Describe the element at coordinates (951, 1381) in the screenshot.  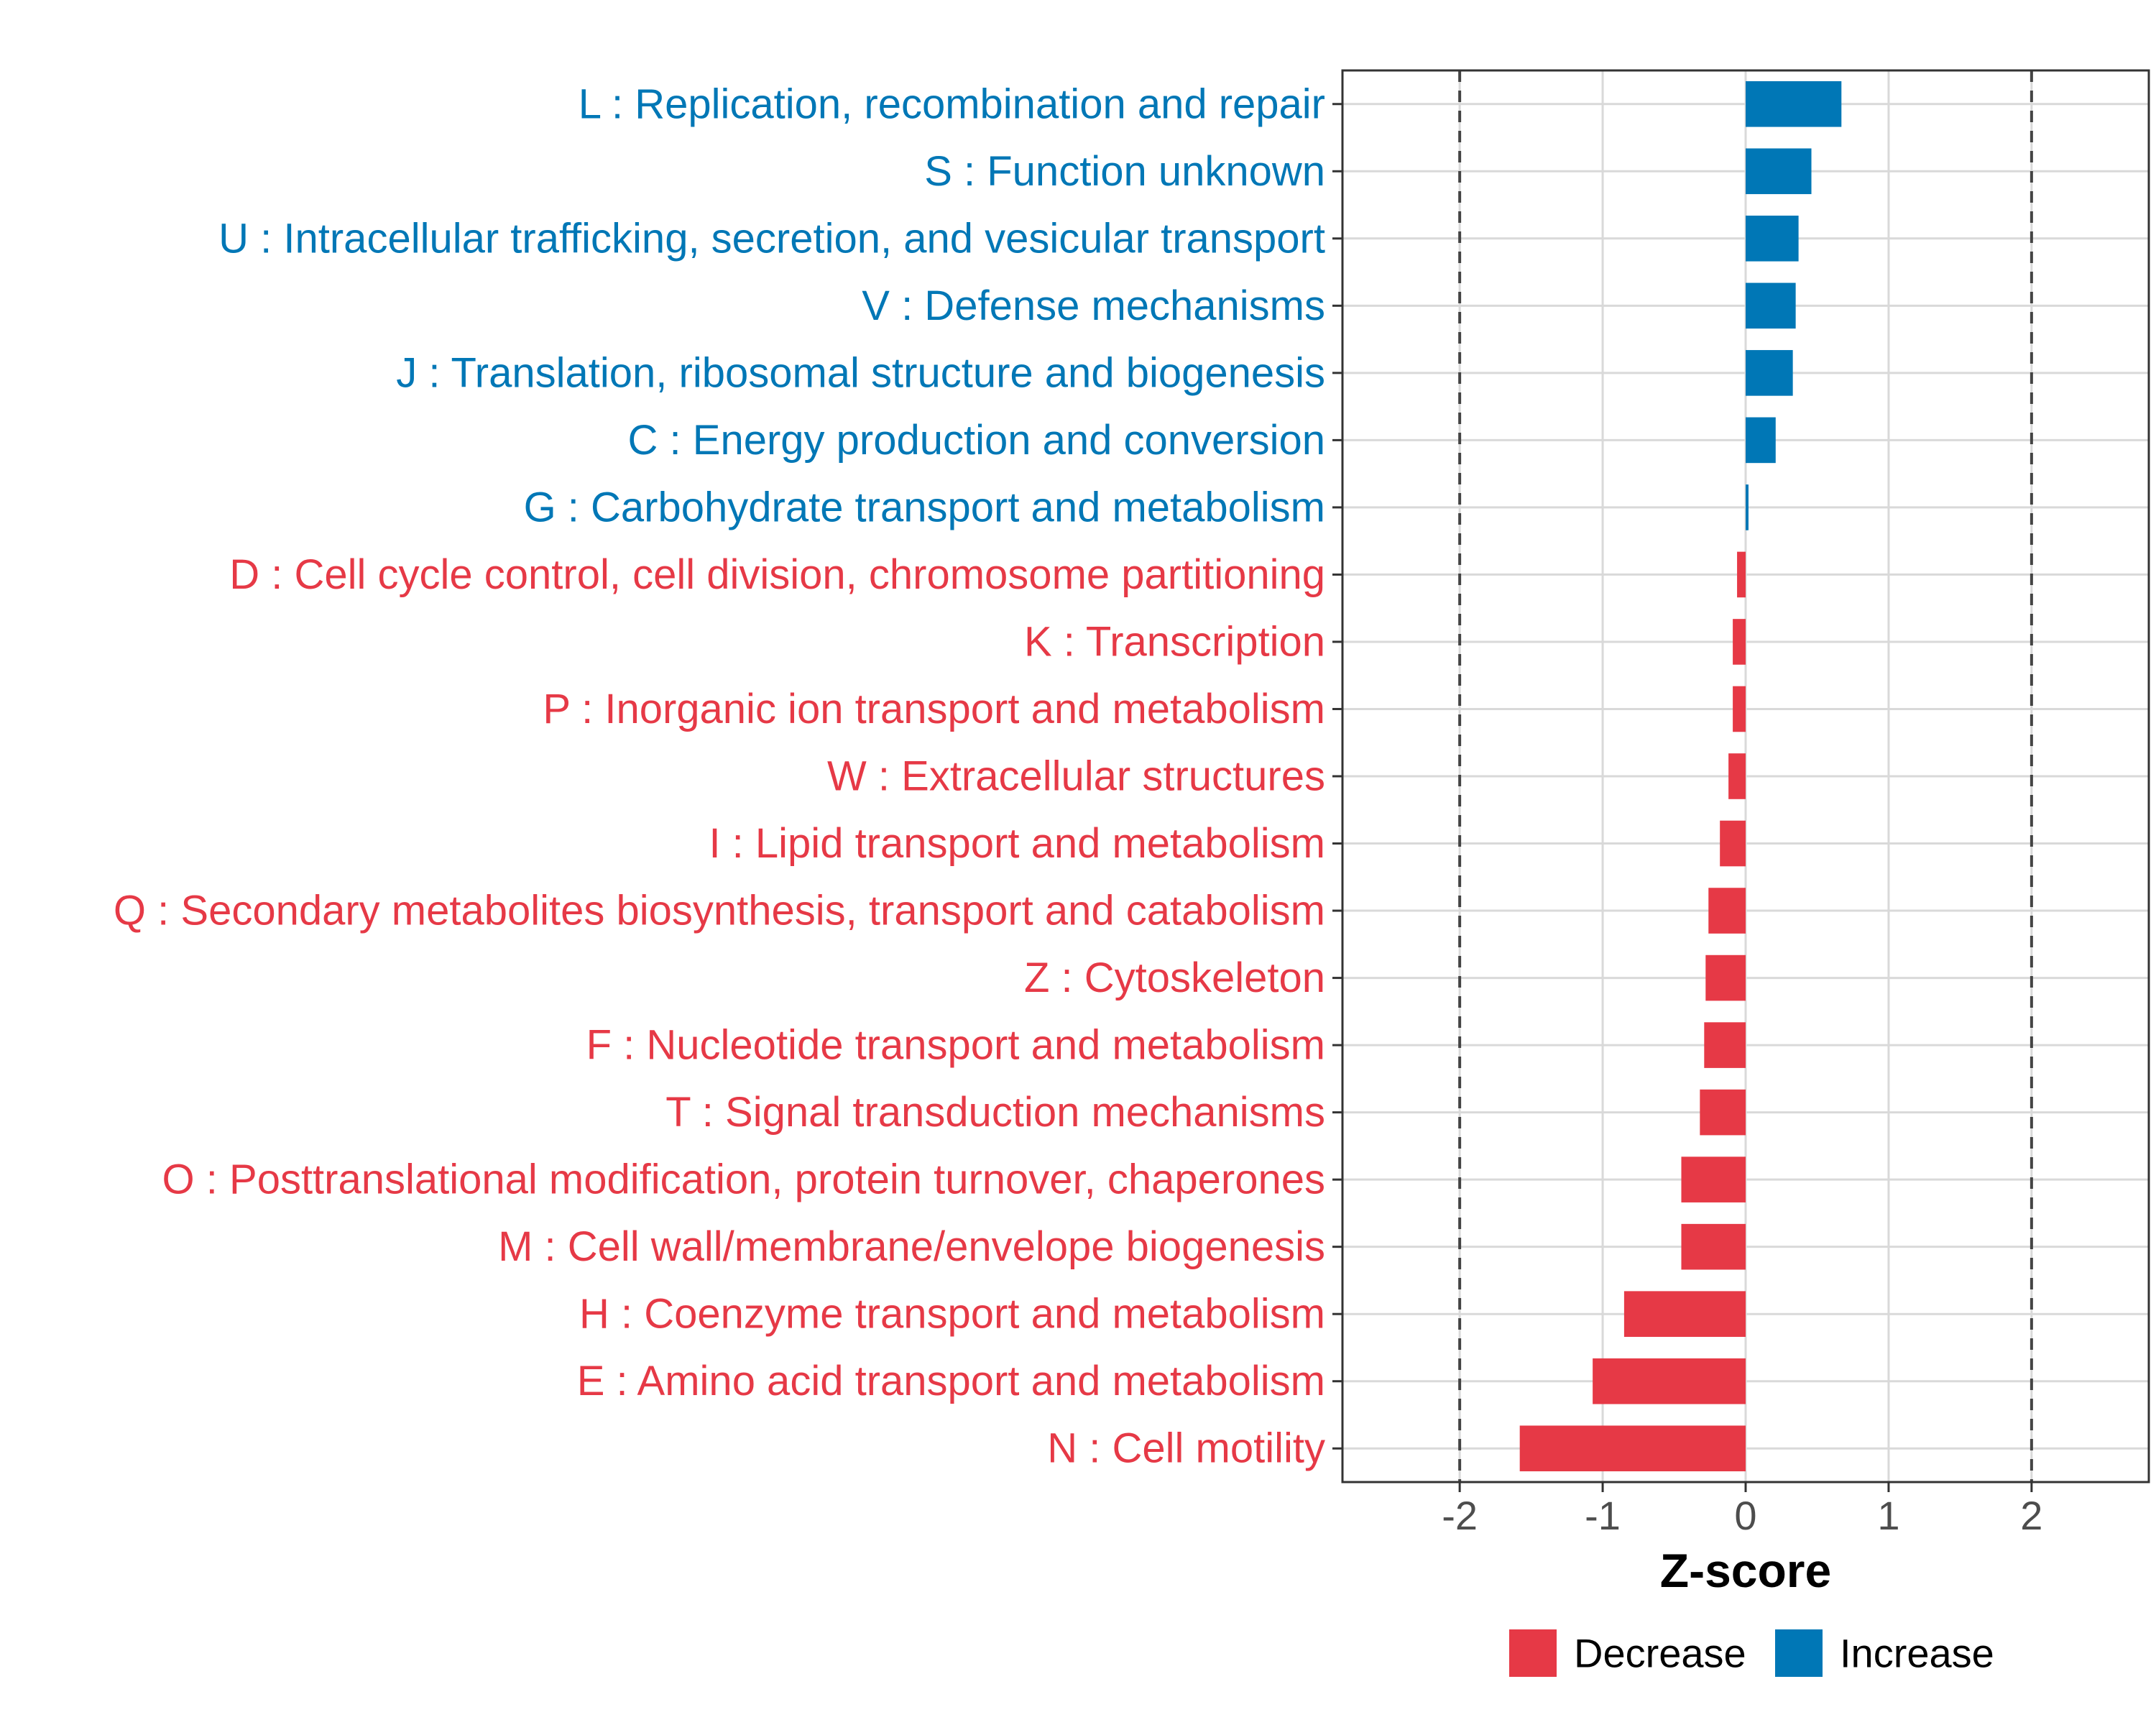
I see `category-label: E : Amino acid transport and metabolism` at that location.